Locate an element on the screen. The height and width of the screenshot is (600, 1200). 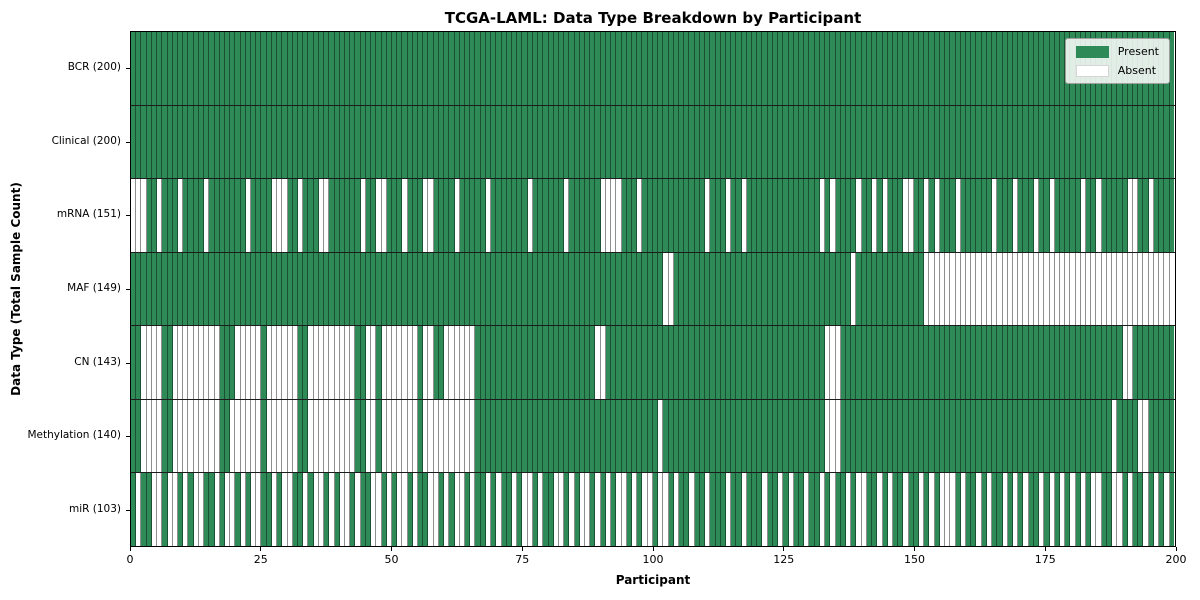
legend: Present Absent is located at coordinates (1117, 61).